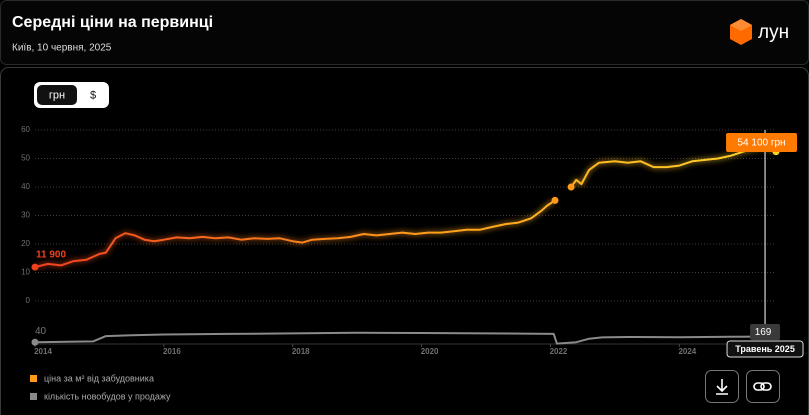 Image resolution: width=809 pixels, height=415 pixels. What do you see at coordinates (559, 351) in the screenshot?
I see `x-tick-label: 2022` at bounding box center [559, 351].